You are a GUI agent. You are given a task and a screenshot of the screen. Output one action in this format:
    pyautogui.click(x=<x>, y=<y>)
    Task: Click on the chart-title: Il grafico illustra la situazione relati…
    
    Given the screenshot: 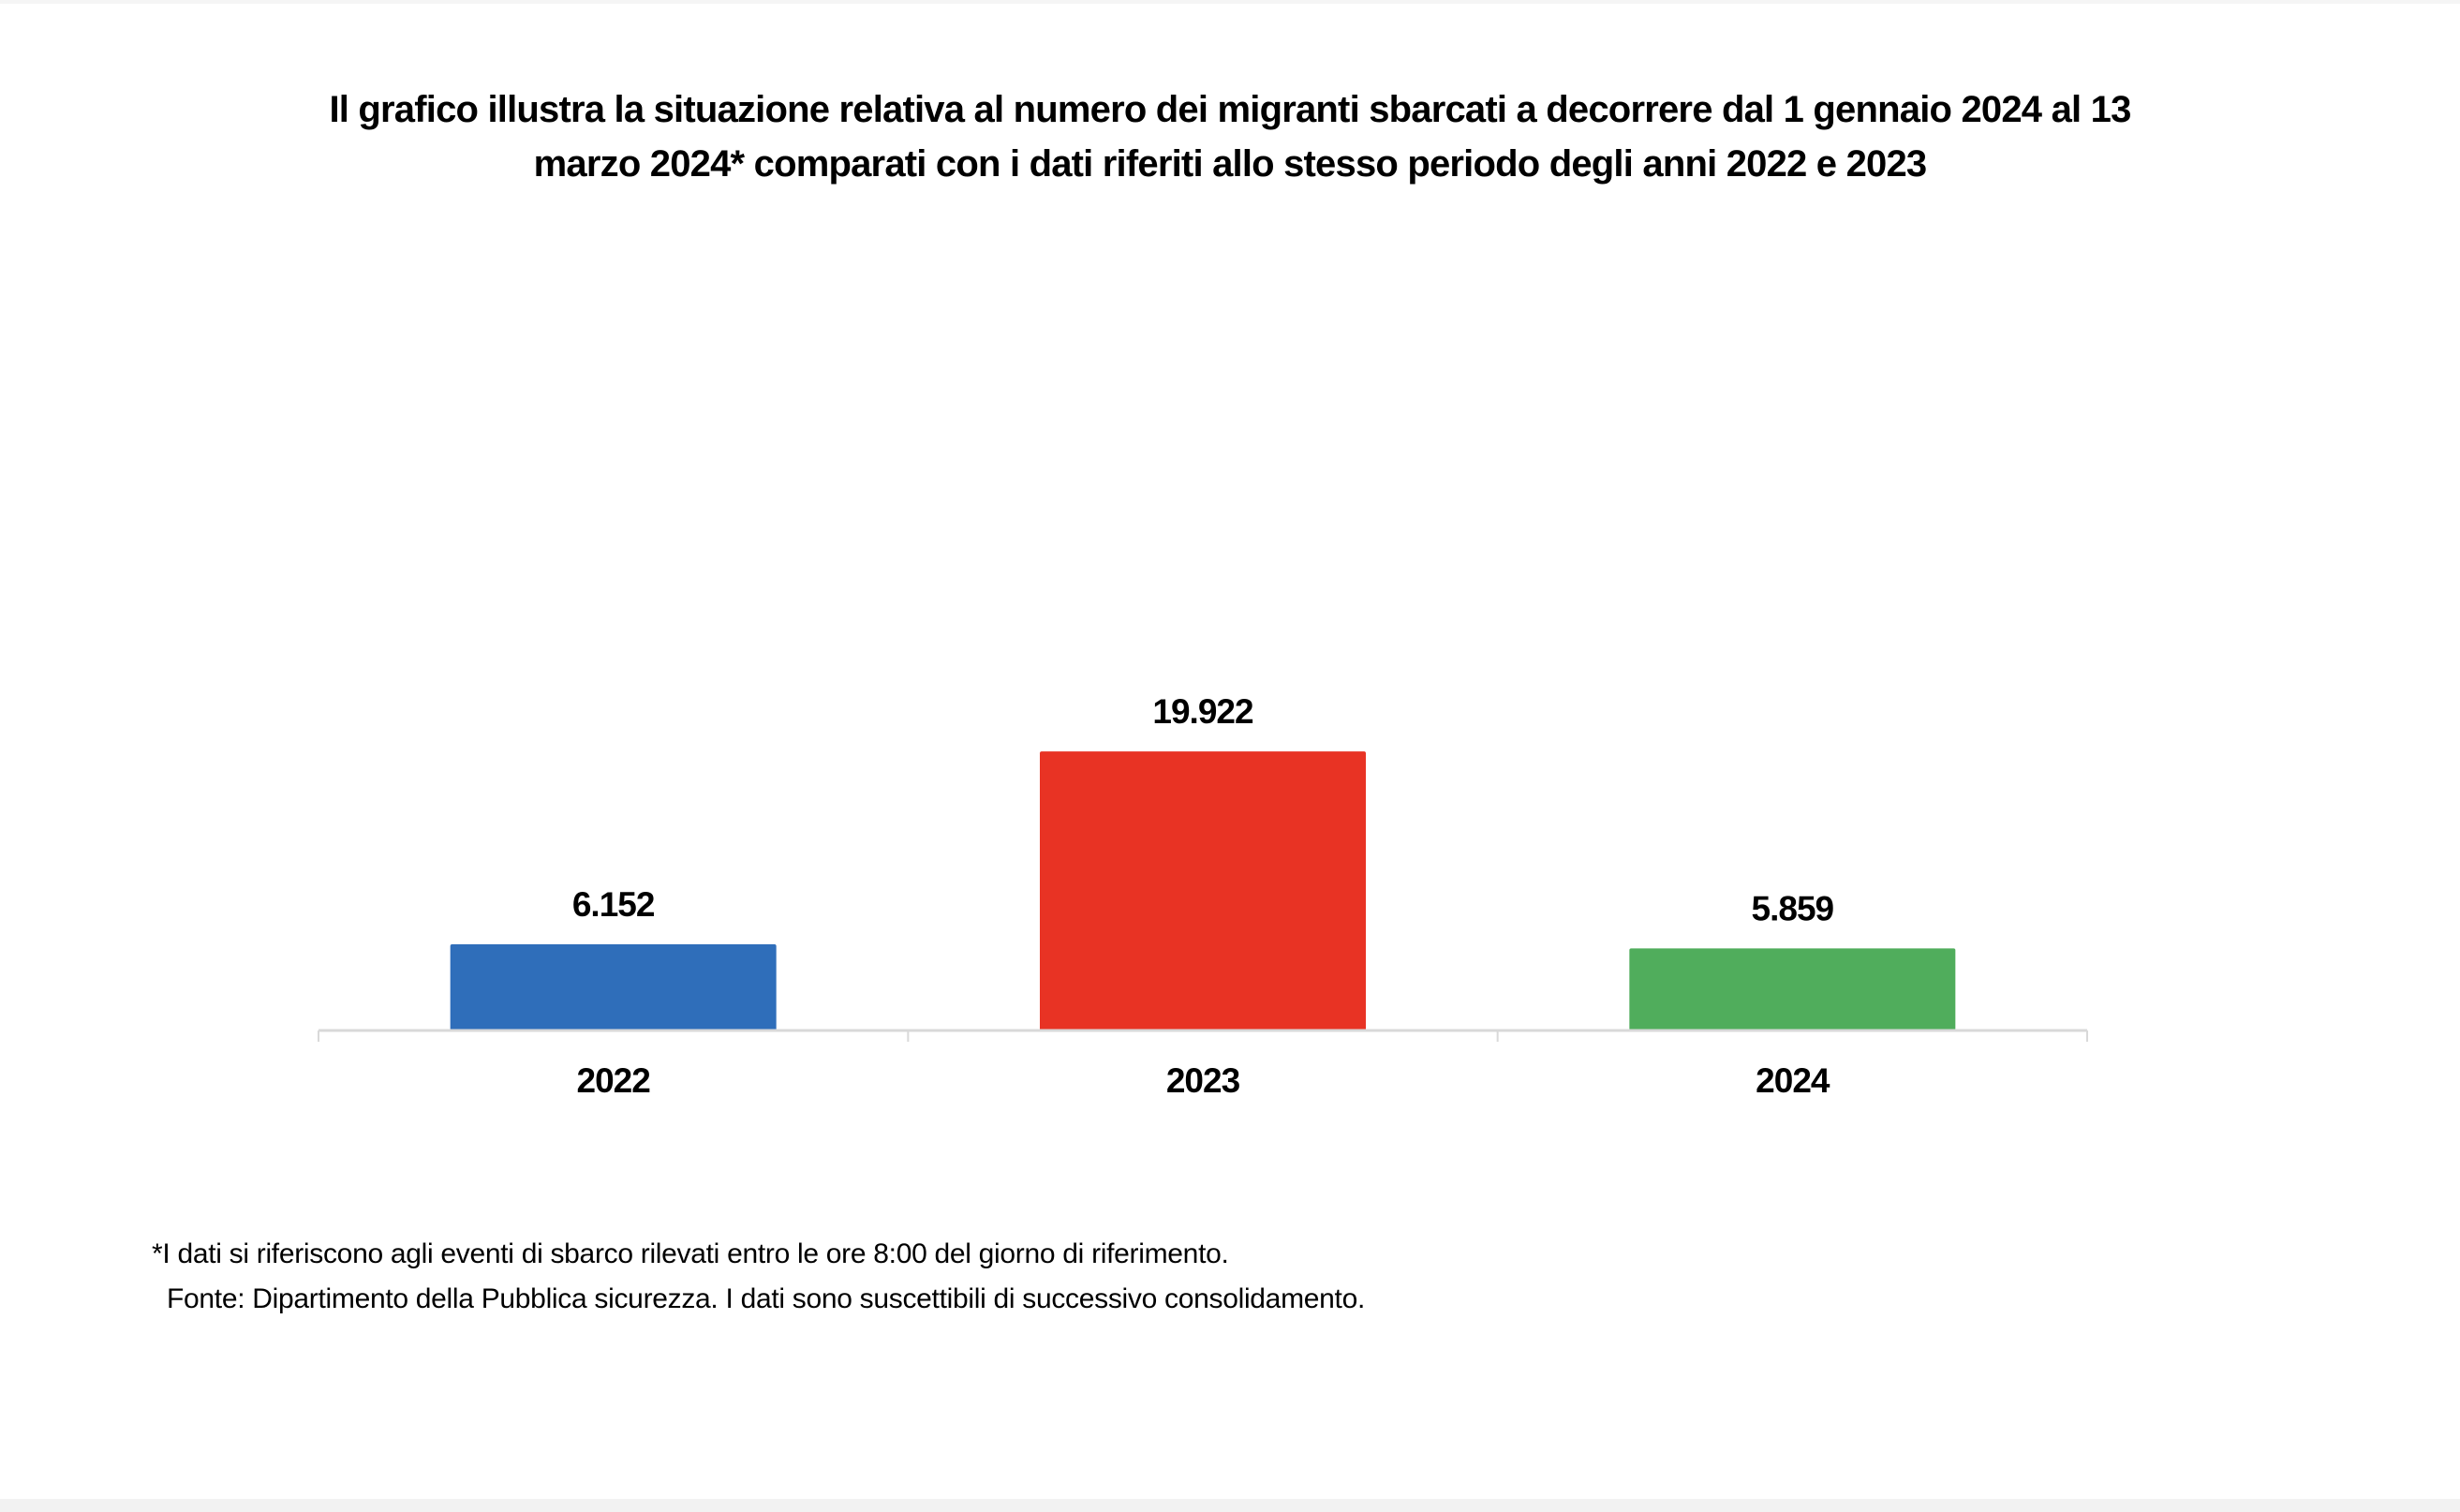 What is the action you would take?
    pyautogui.click(x=1230, y=137)
    